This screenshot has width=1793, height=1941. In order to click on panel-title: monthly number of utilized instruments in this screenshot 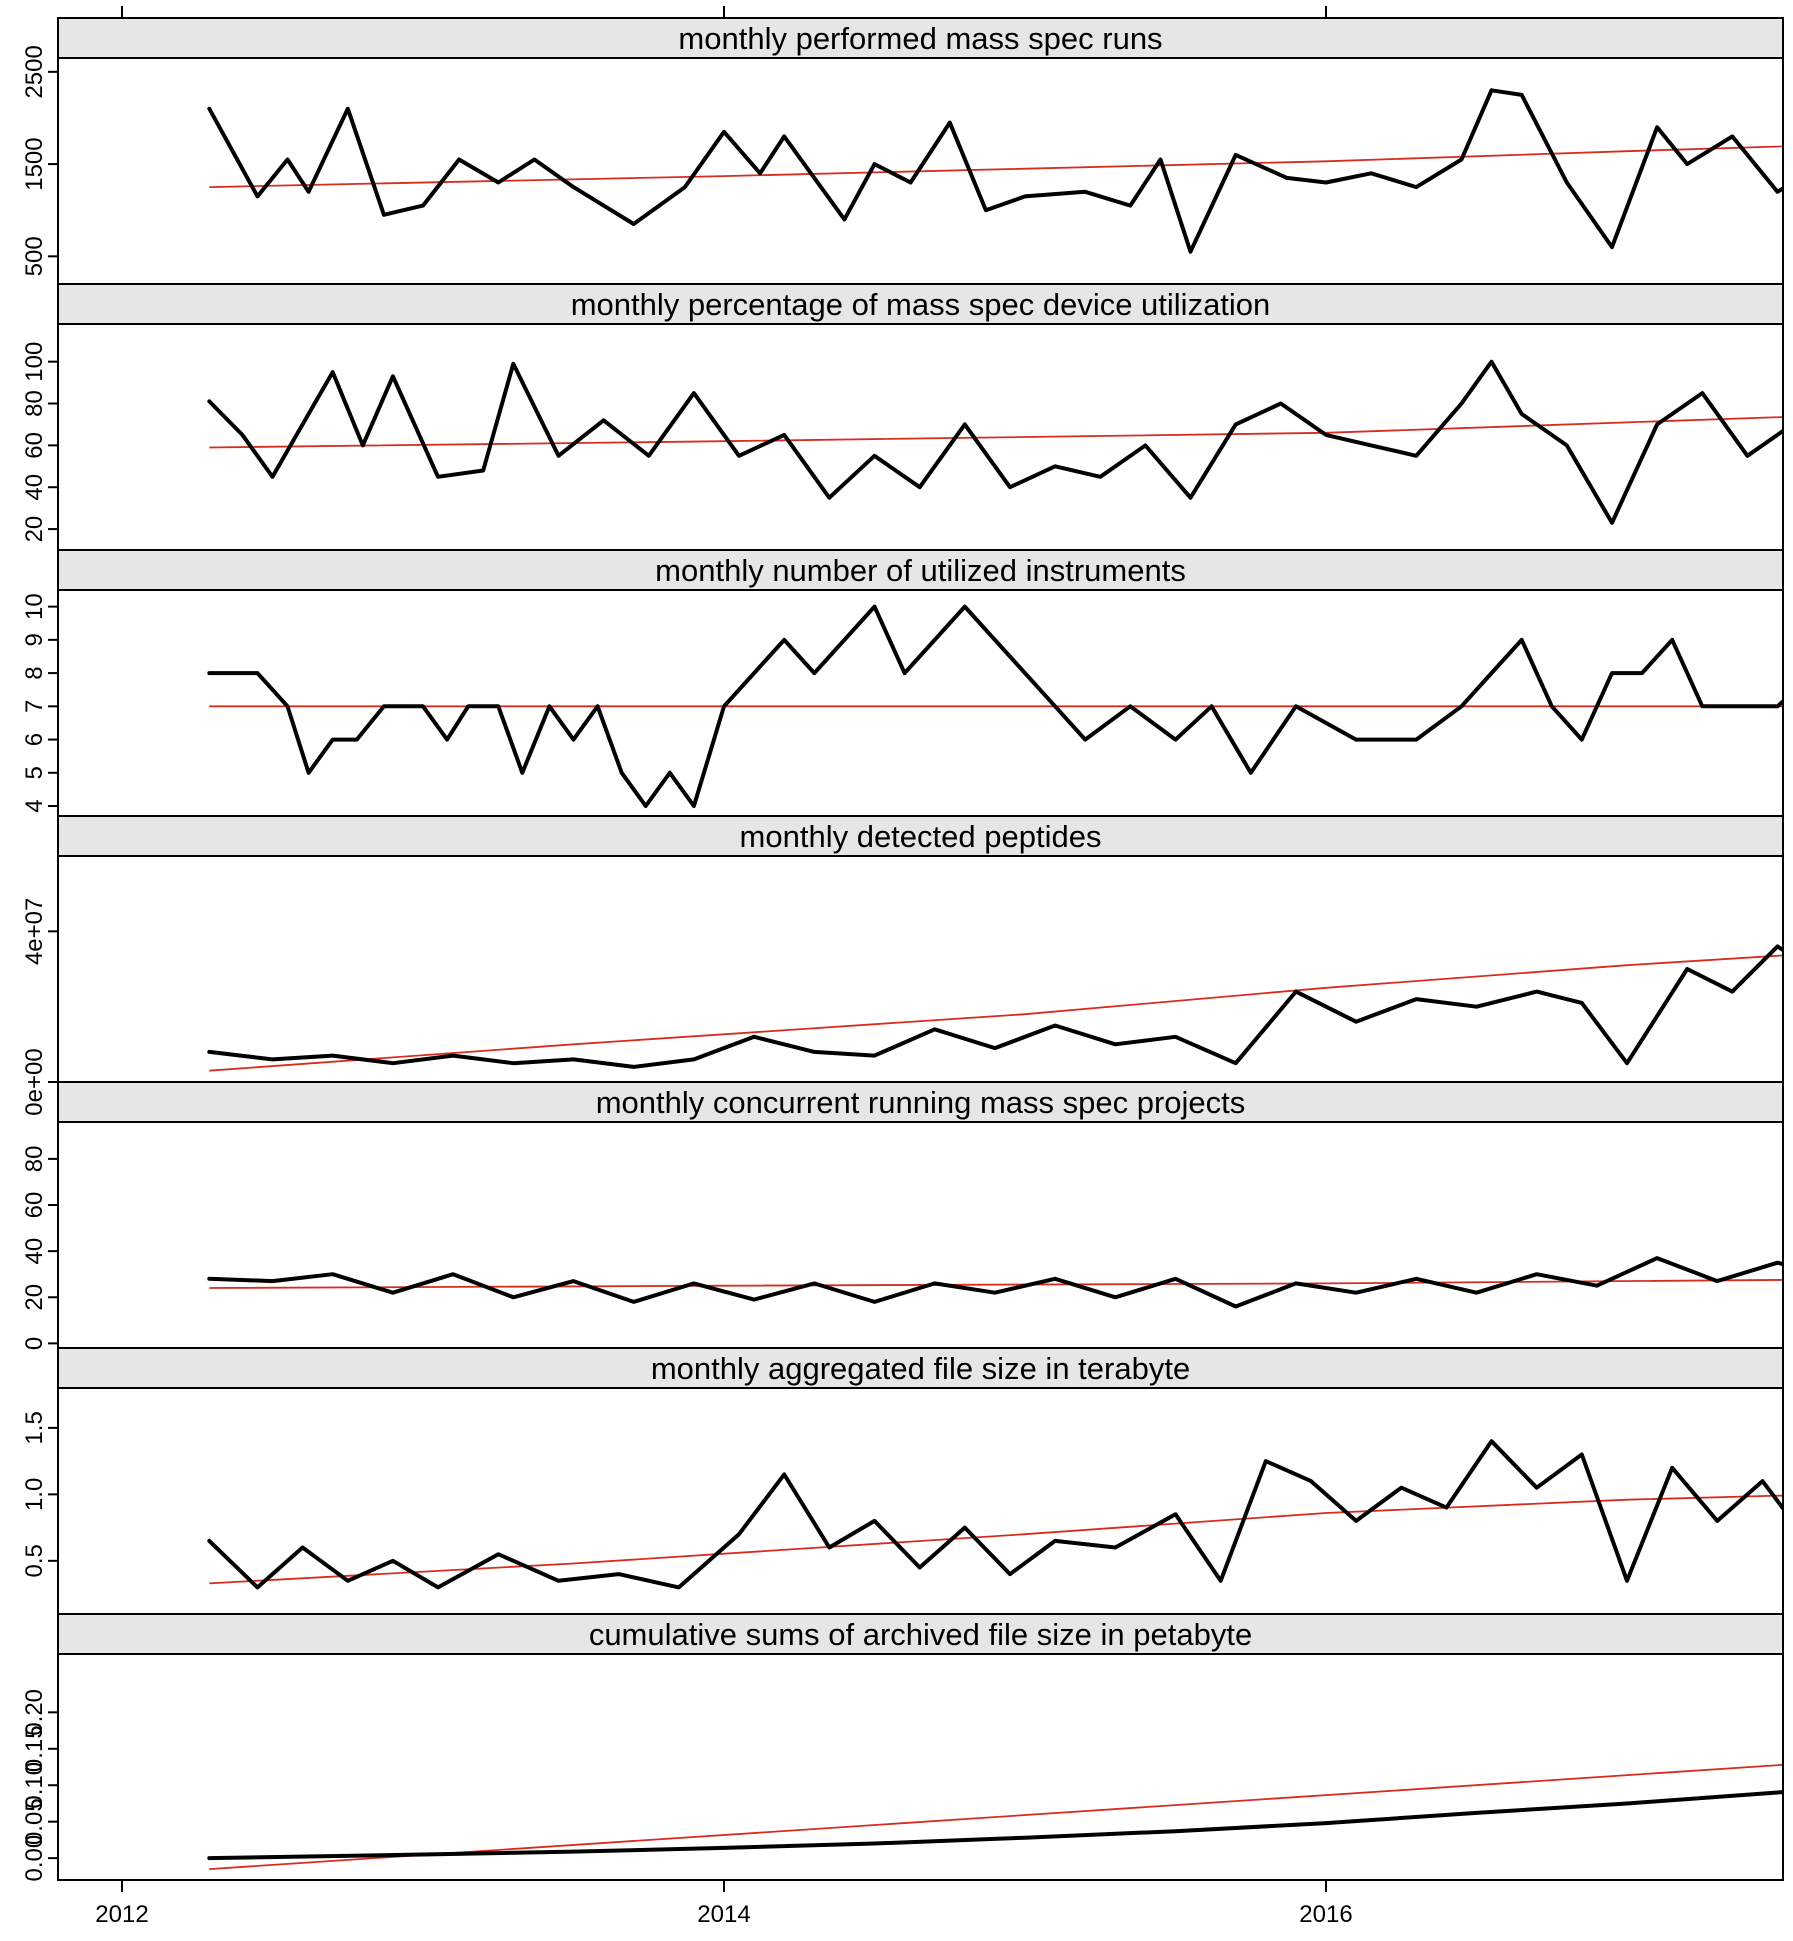, I will do `click(920, 570)`.